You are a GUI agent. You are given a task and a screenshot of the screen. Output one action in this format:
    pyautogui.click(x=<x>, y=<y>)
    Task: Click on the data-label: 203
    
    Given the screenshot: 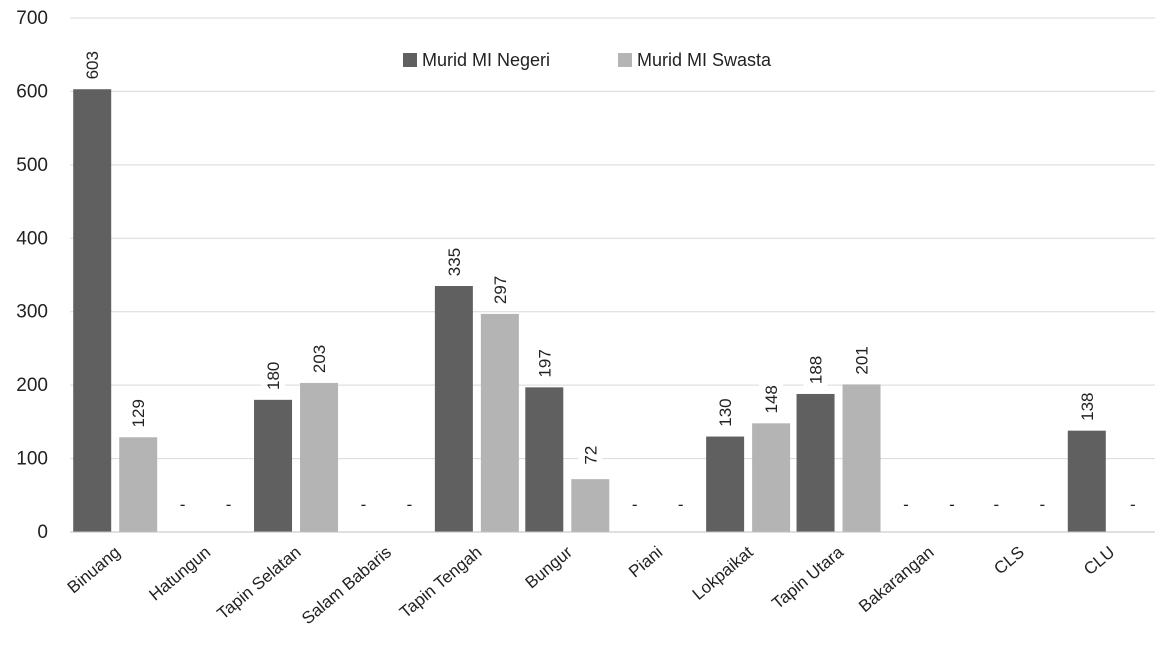 What is the action you would take?
    pyautogui.click(x=319, y=359)
    